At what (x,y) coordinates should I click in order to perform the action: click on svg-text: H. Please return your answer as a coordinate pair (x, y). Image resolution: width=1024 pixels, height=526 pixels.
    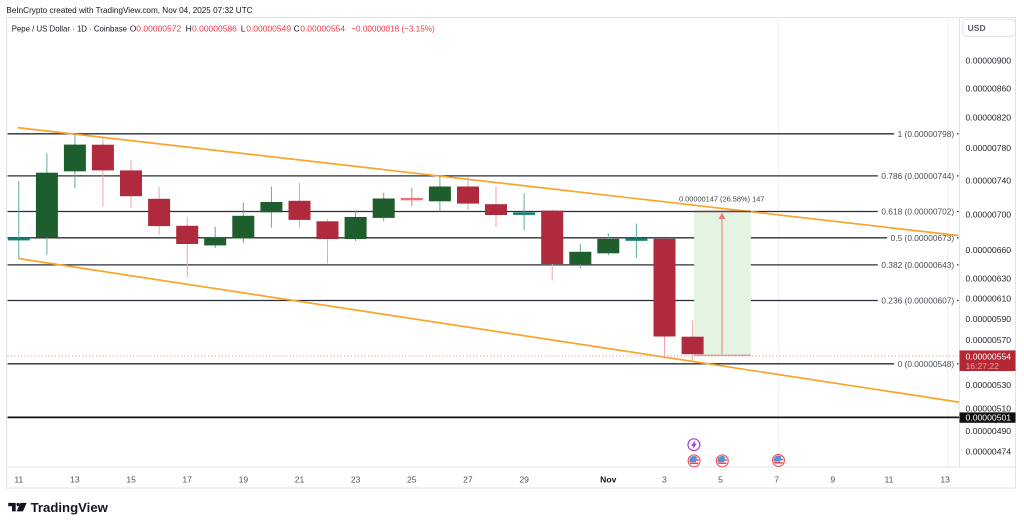
    Looking at the image, I should click on (189, 28).